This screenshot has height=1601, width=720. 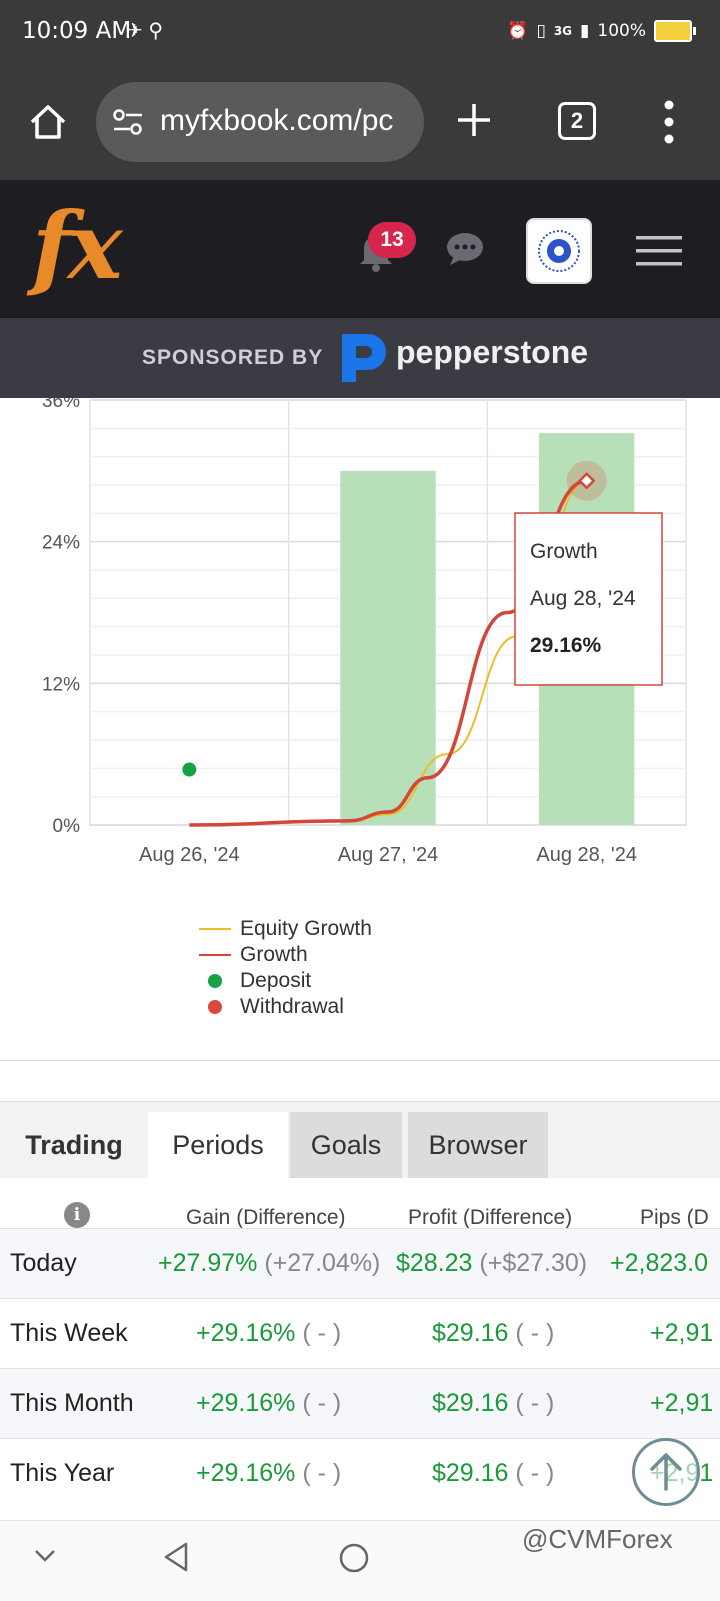 What do you see at coordinates (77, 246) in the screenshot?
I see `myfxbook-logo: fx` at bounding box center [77, 246].